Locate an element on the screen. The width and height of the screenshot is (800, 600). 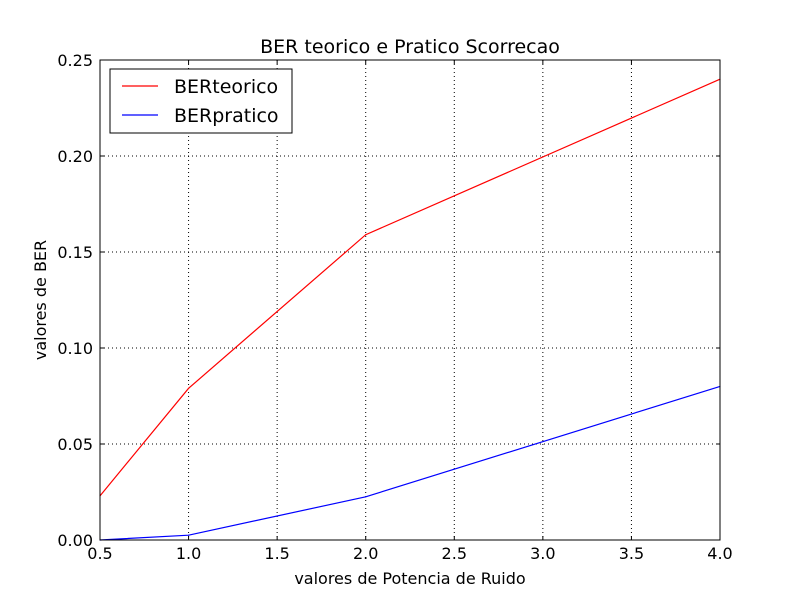
y-tick-label: 0.15 is located at coordinates (75, 252).